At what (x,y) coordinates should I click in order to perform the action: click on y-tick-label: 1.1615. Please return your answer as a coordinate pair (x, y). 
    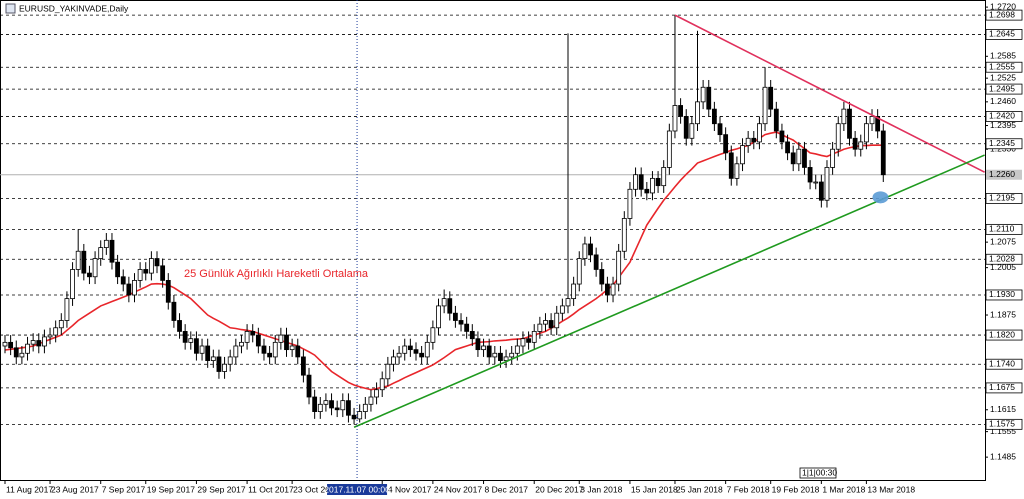
    Looking at the image, I should click on (1003, 409).